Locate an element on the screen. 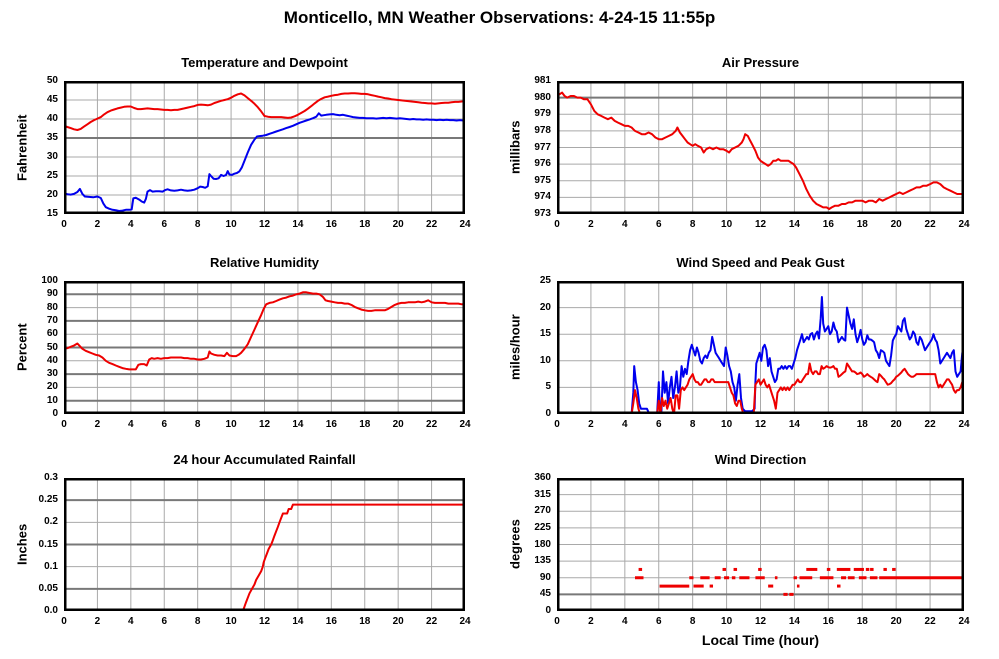  chart-title: Relative Humidity is located at coordinates (264, 262).